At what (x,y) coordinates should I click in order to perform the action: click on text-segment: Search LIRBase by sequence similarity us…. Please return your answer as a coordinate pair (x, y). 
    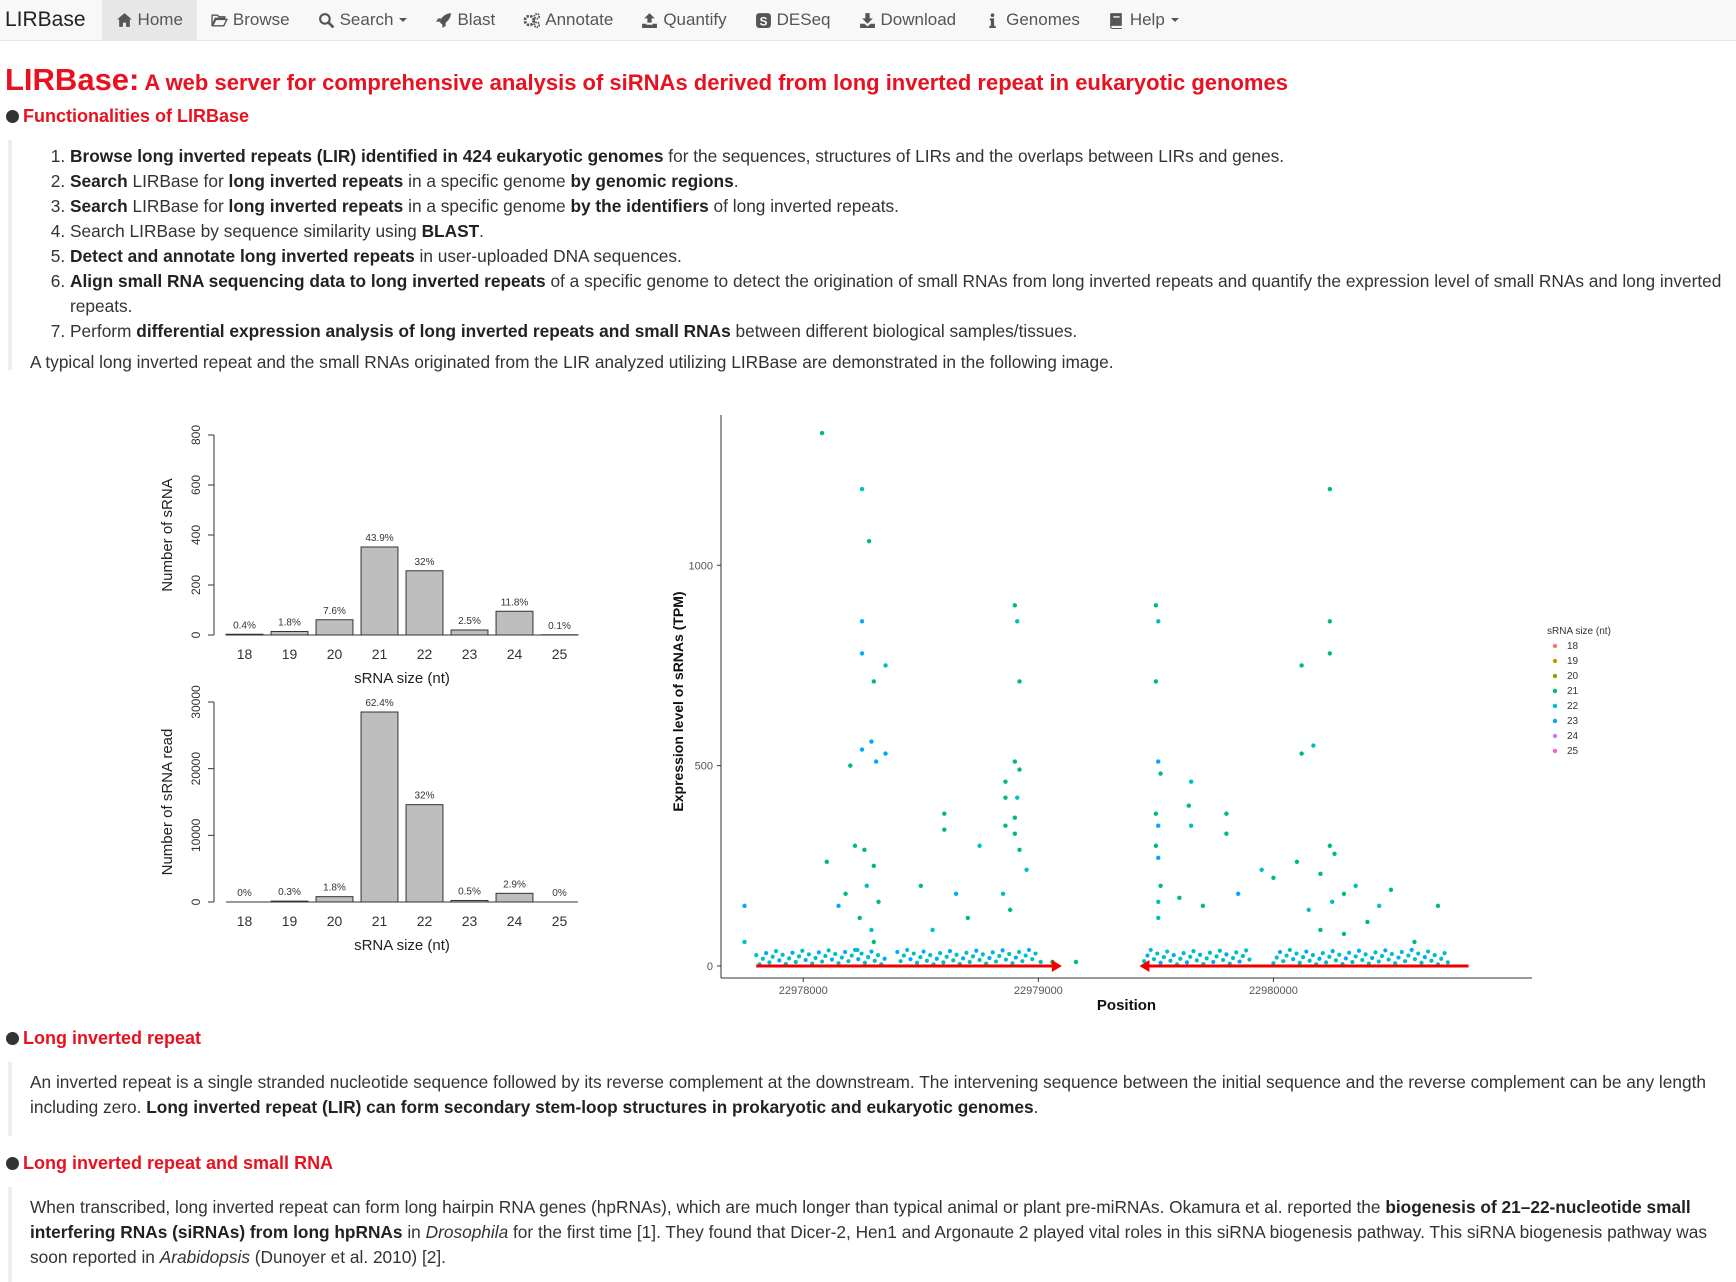
    Looking at the image, I should click on (246, 231).